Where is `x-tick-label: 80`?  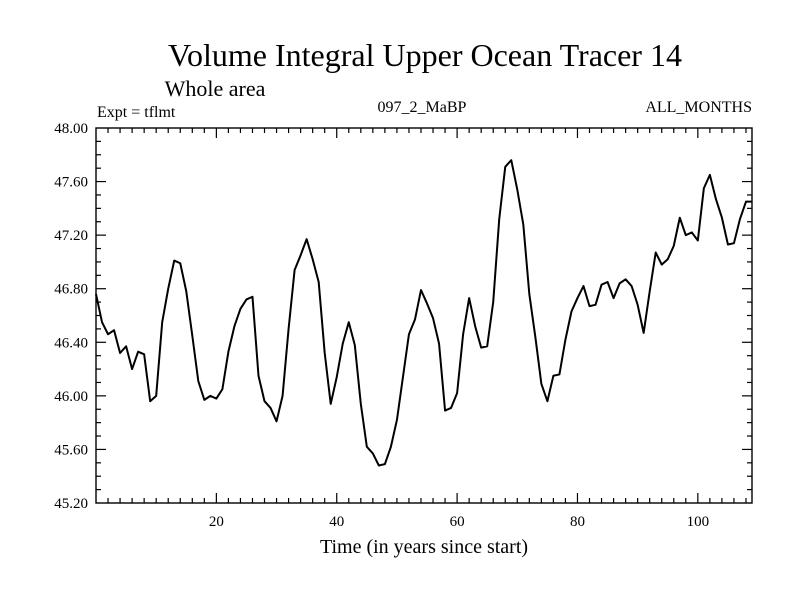 x-tick-label: 80 is located at coordinates (577, 522).